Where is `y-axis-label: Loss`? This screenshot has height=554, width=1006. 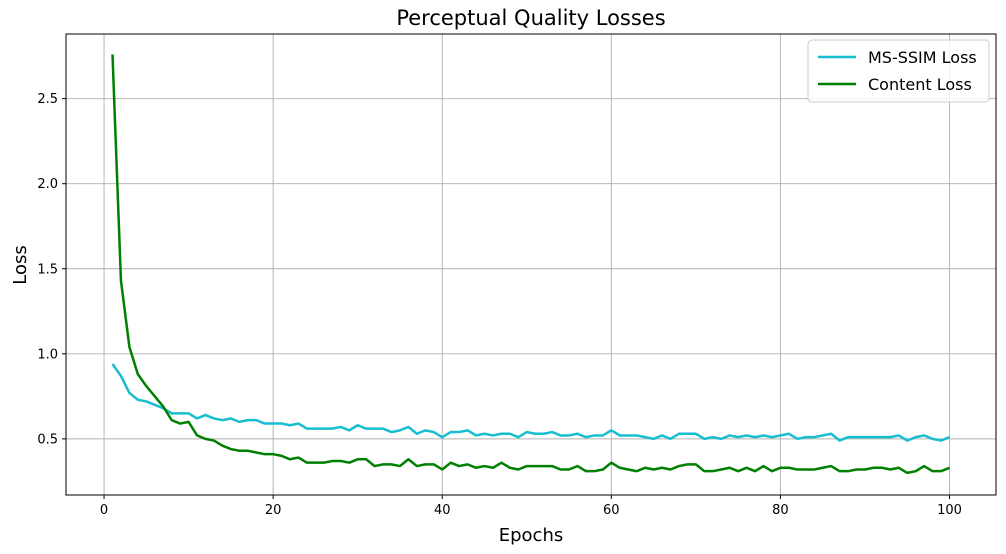
y-axis-label: Loss is located at coordinates (20, 264).